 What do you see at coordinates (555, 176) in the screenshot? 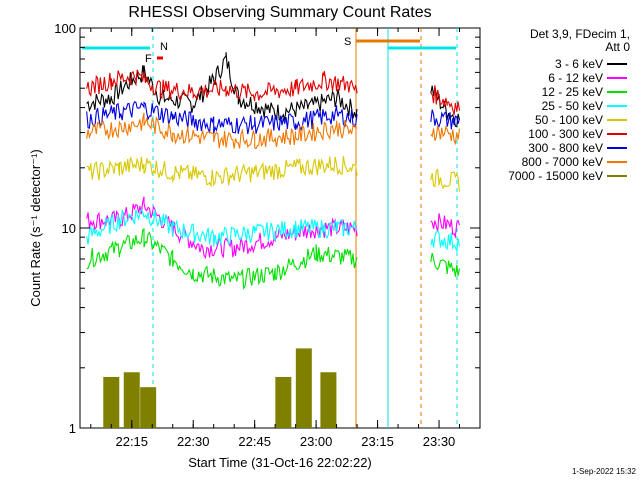
I see `legend-label: 7000 - 15000 keV` at bounding box center [555, 176].